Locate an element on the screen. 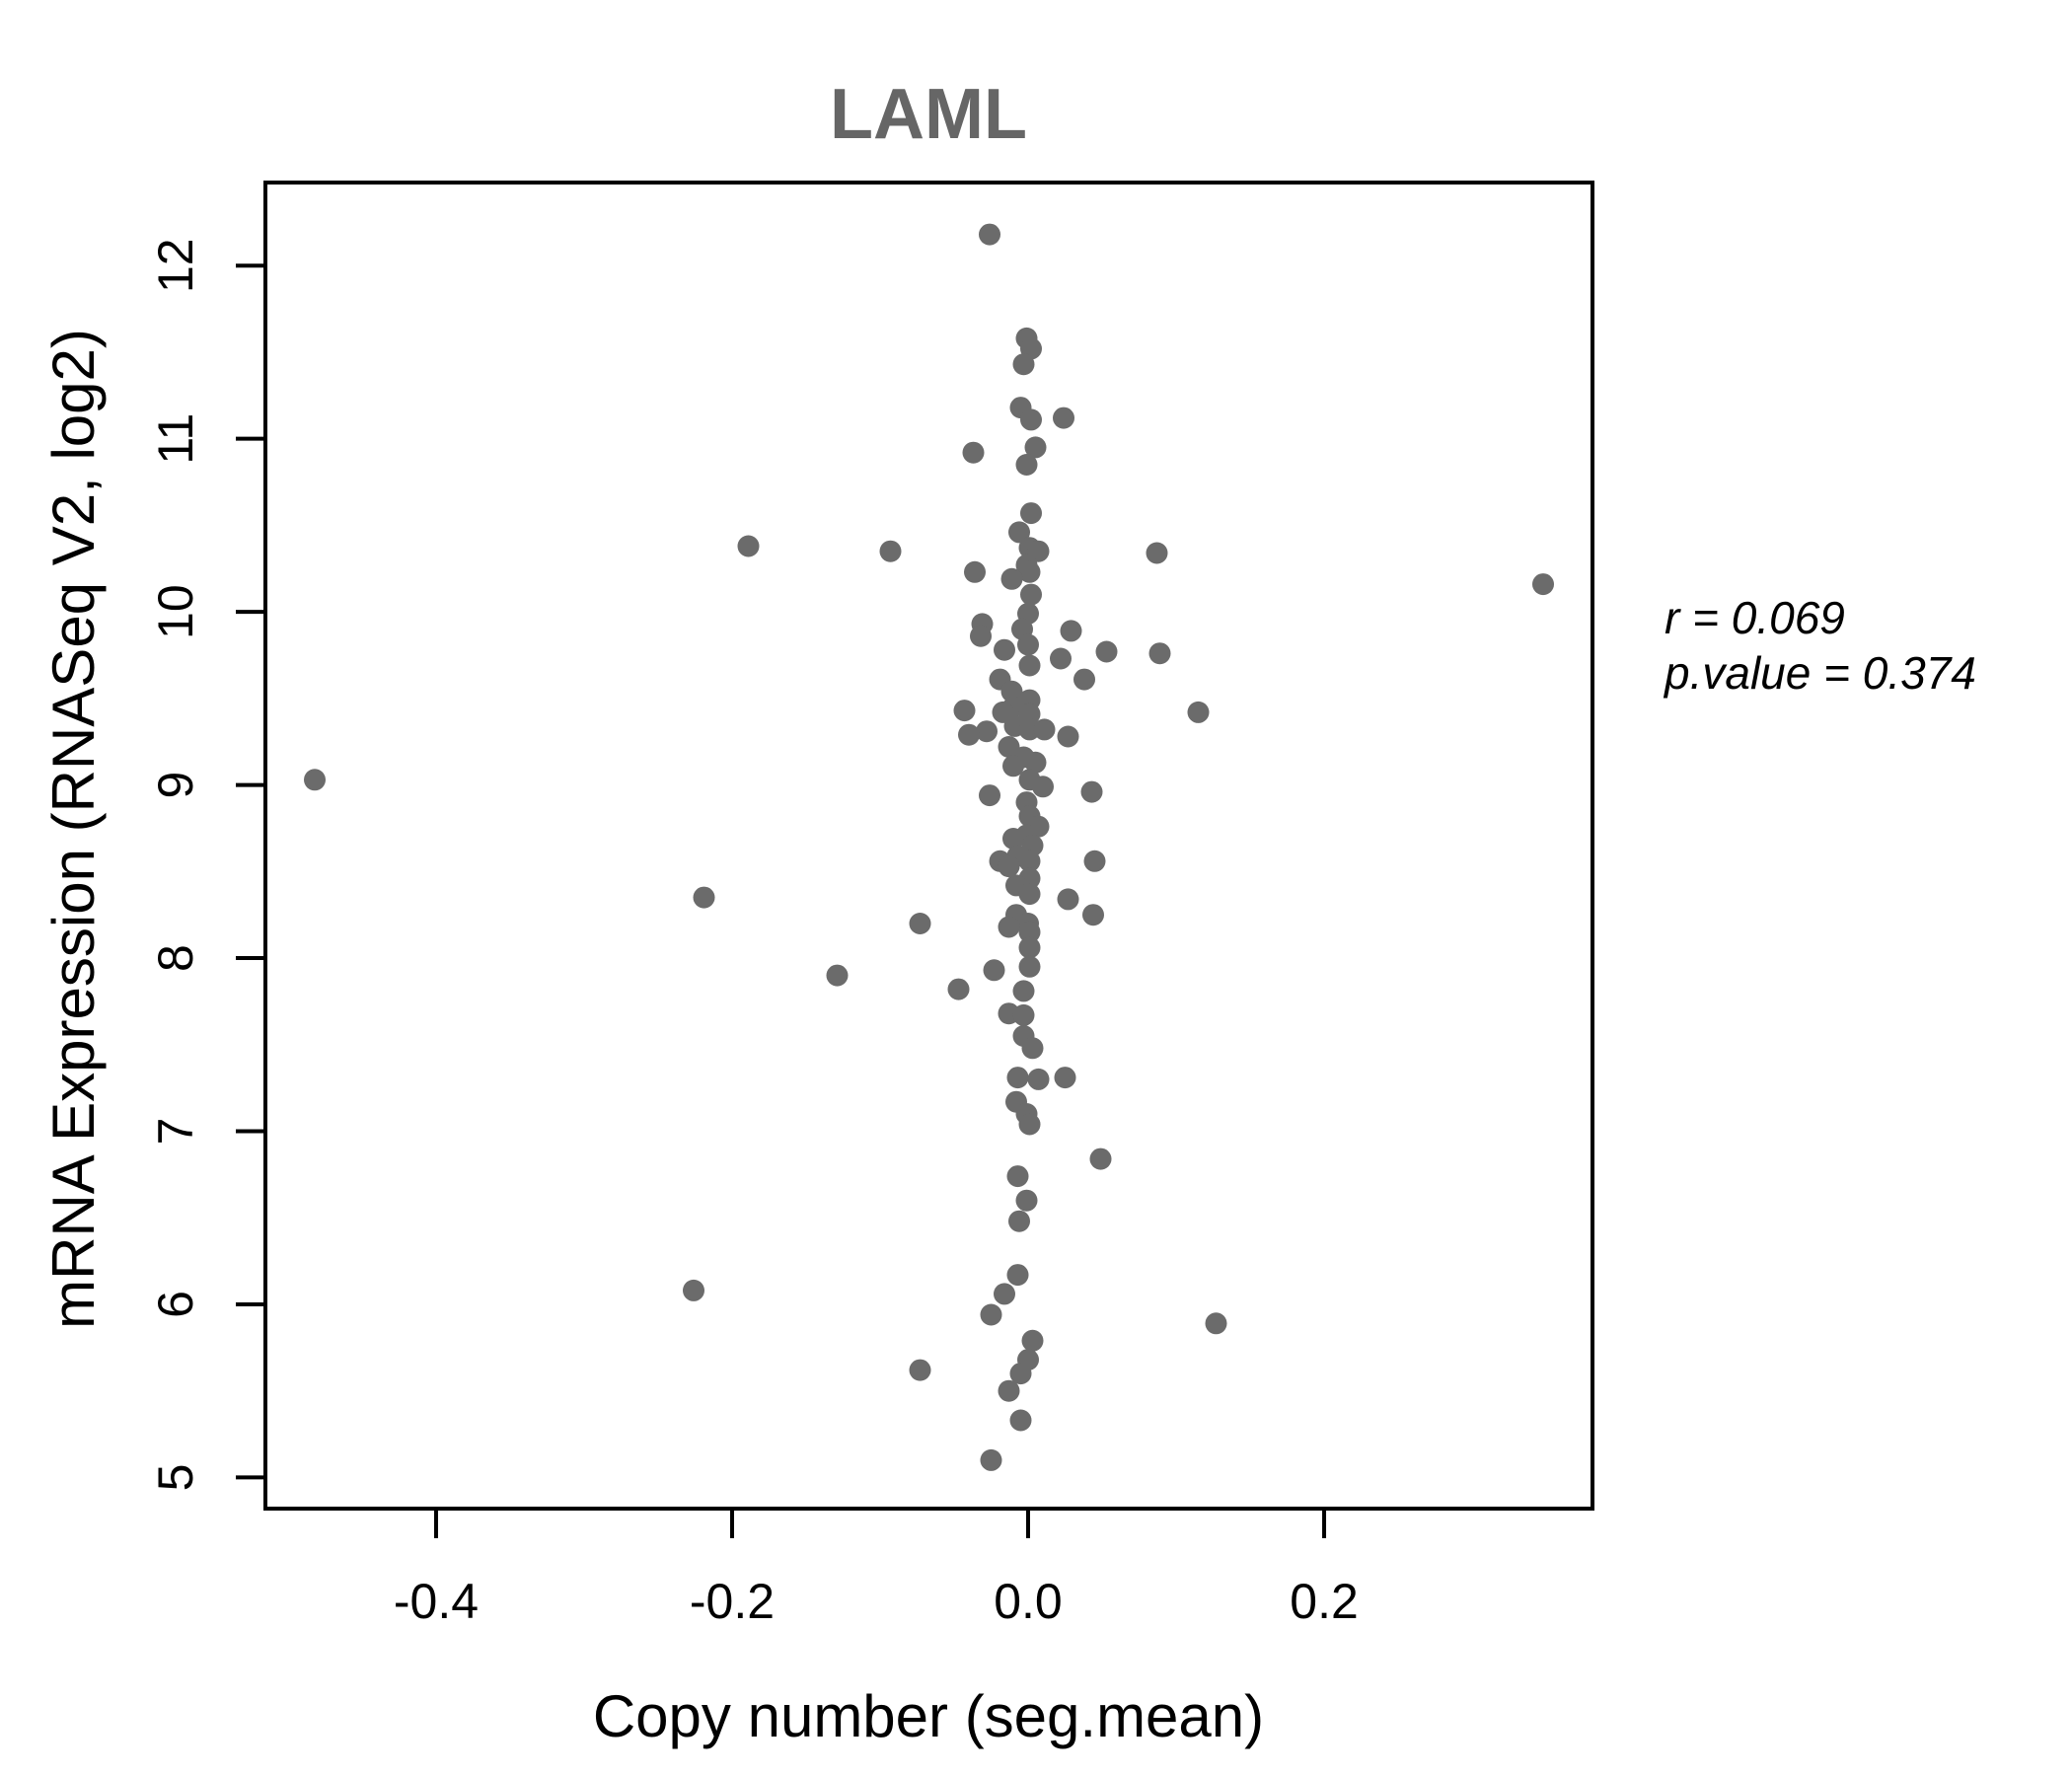 This screenshot has height=1776, width=2072. y-tick-label: 5 is located at coordinates (176, 1478).